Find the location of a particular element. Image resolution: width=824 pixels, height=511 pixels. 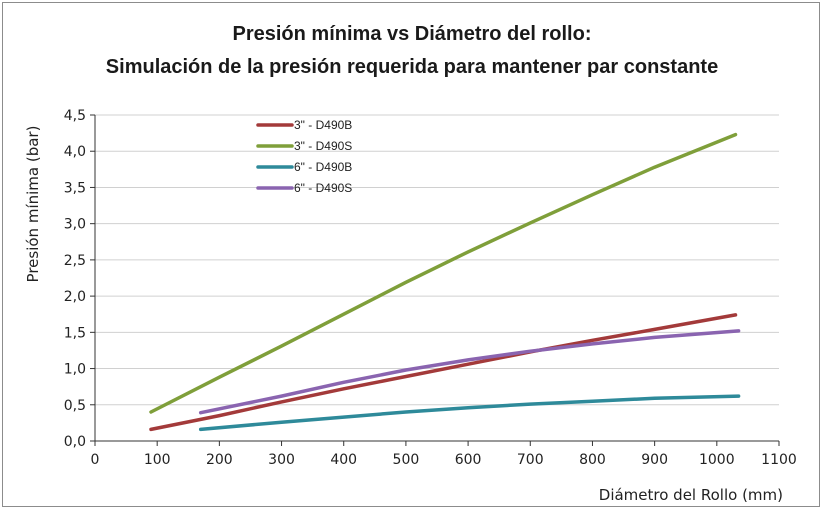

x-tick-label: 300 is located at coordinates (281, 460).